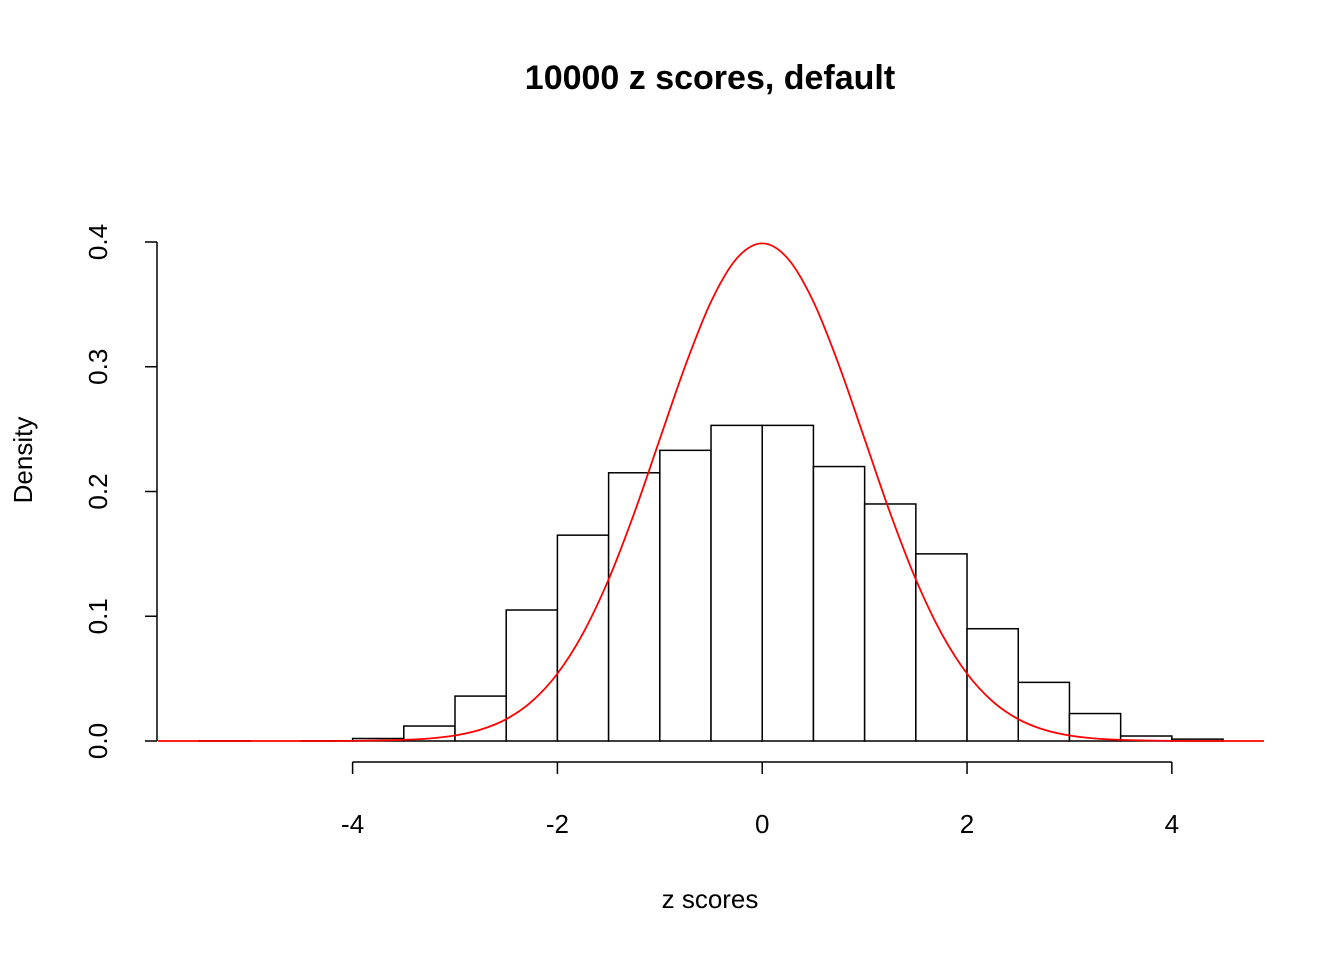 This screenshot has height=965, width=1344. What do you see at coordinates (710, 899) in the screenshot?
I see `x-axis-label: z scores` at bounding box center [710, 899].